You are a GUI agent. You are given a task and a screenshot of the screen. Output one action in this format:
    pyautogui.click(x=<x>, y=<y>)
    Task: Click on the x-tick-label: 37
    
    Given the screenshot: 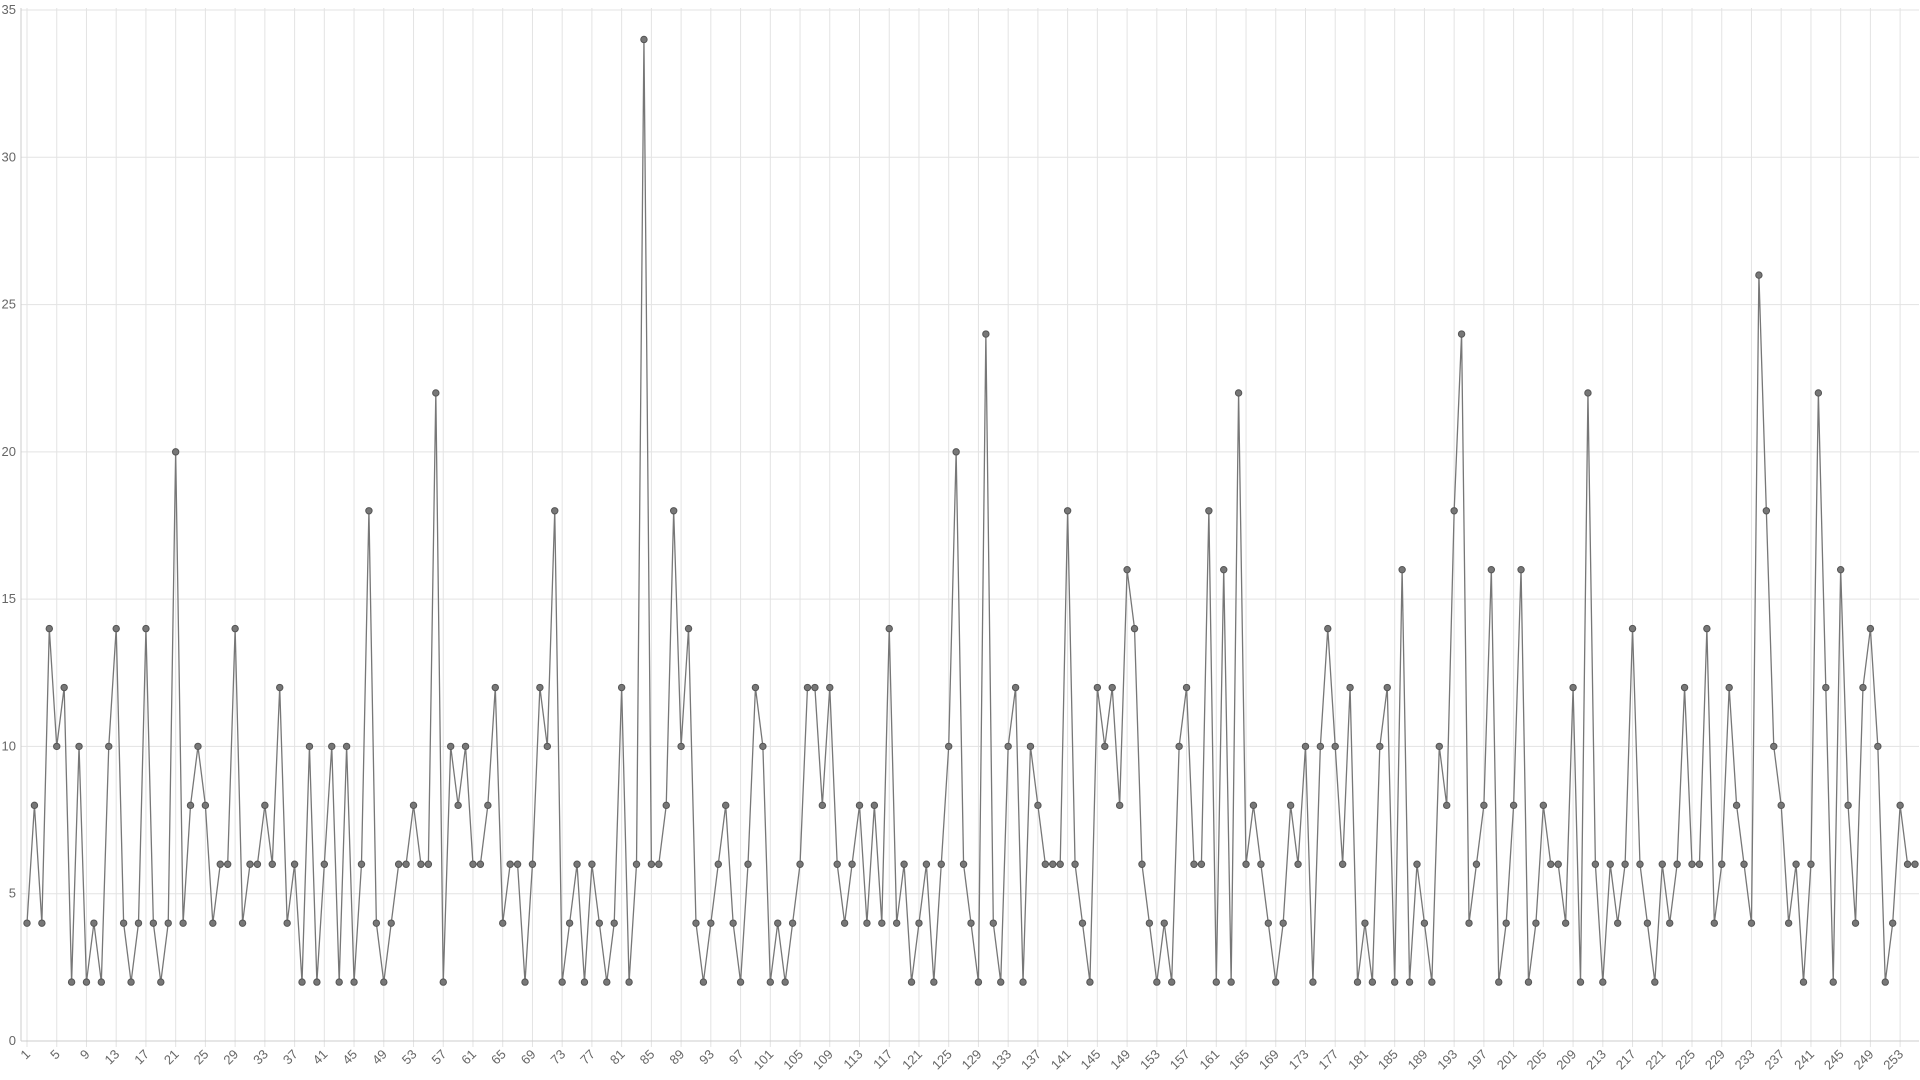 What is the action you would take?
    pyautogui.click(x=290, y=1057)
    